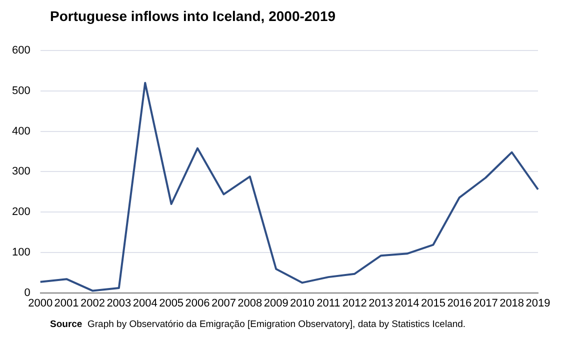 The width and height of the screenshot is (567, 340). What do you see at coordinates (250, 303) in the screenshot?
I see `x-tick-label: 2008` at bounding box center [250, 303].